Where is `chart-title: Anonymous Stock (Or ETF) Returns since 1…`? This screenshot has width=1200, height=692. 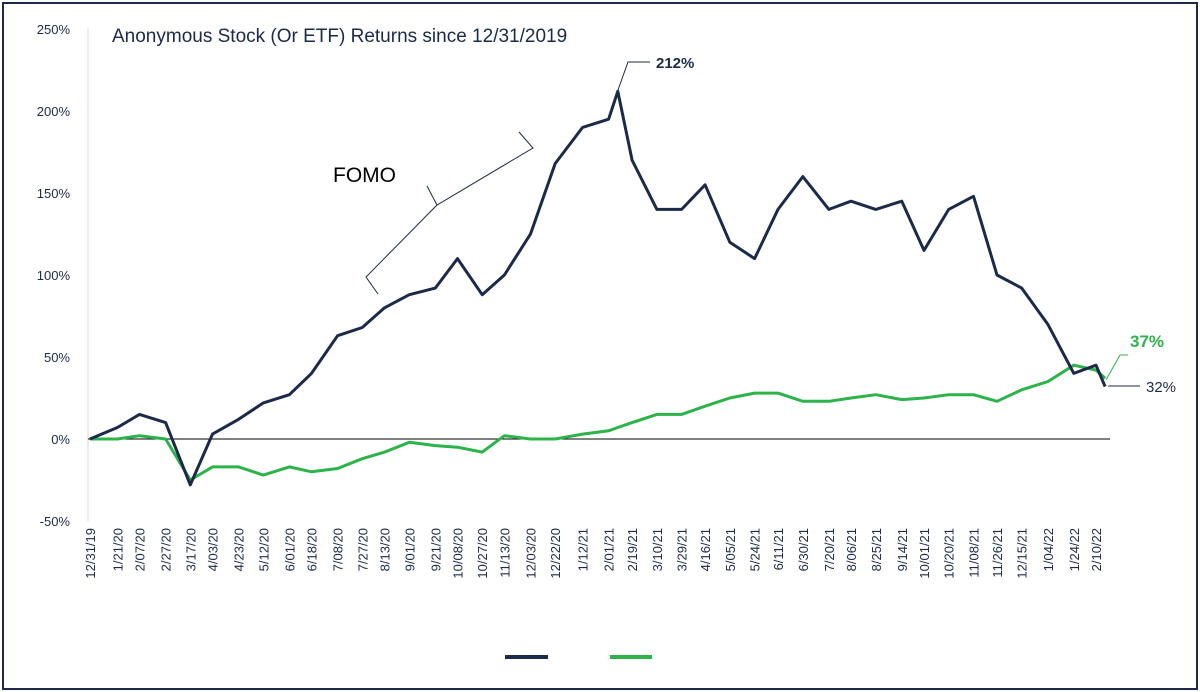 chart-title: Anonymous Stock (Or ETF) Returns since 1… is located at coordinates (339, 36).